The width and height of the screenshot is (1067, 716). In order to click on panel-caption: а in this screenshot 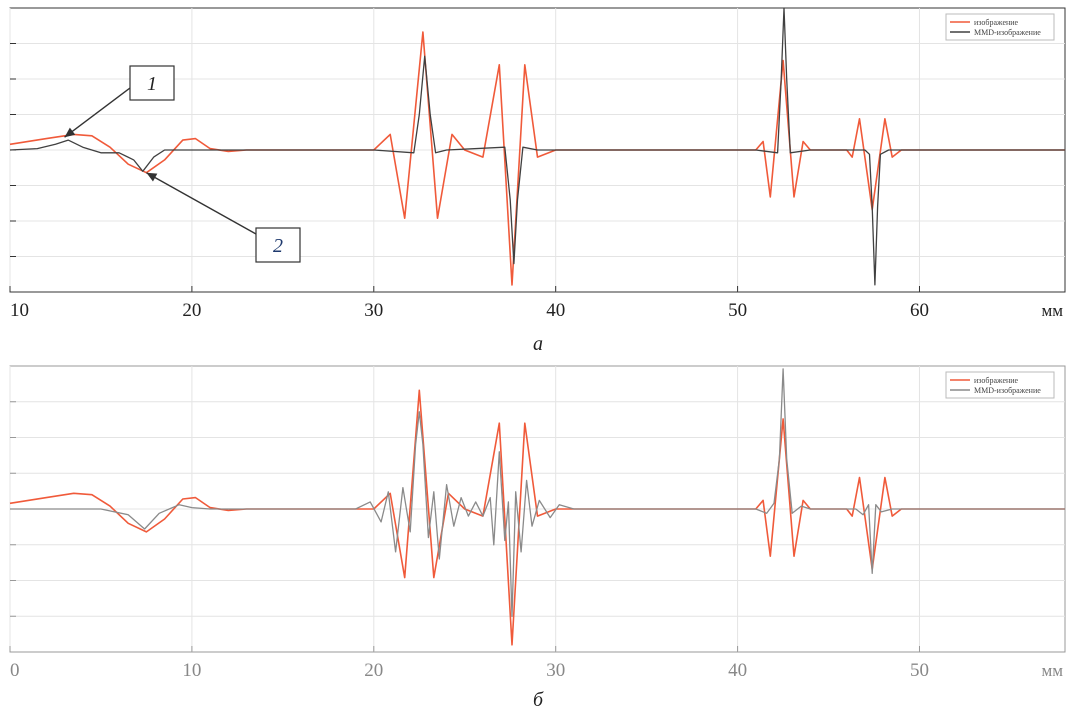, I will do `click(538, 344)`.